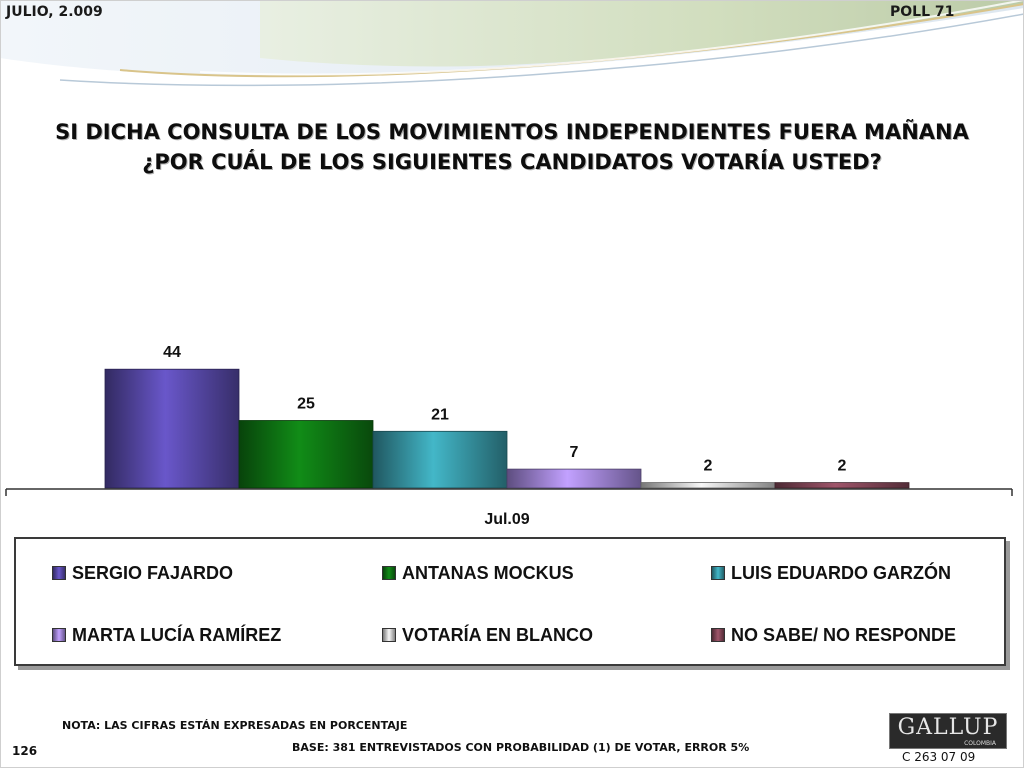  I want to click on legend-label: VOTARÍA EN BLANCO, so click(497, 634).